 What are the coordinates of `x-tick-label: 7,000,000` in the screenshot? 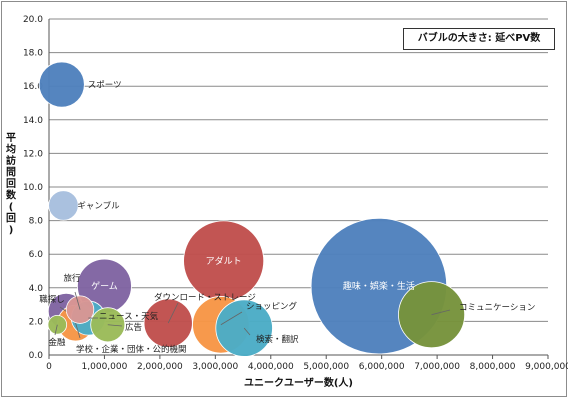 It's located at (437, 367).